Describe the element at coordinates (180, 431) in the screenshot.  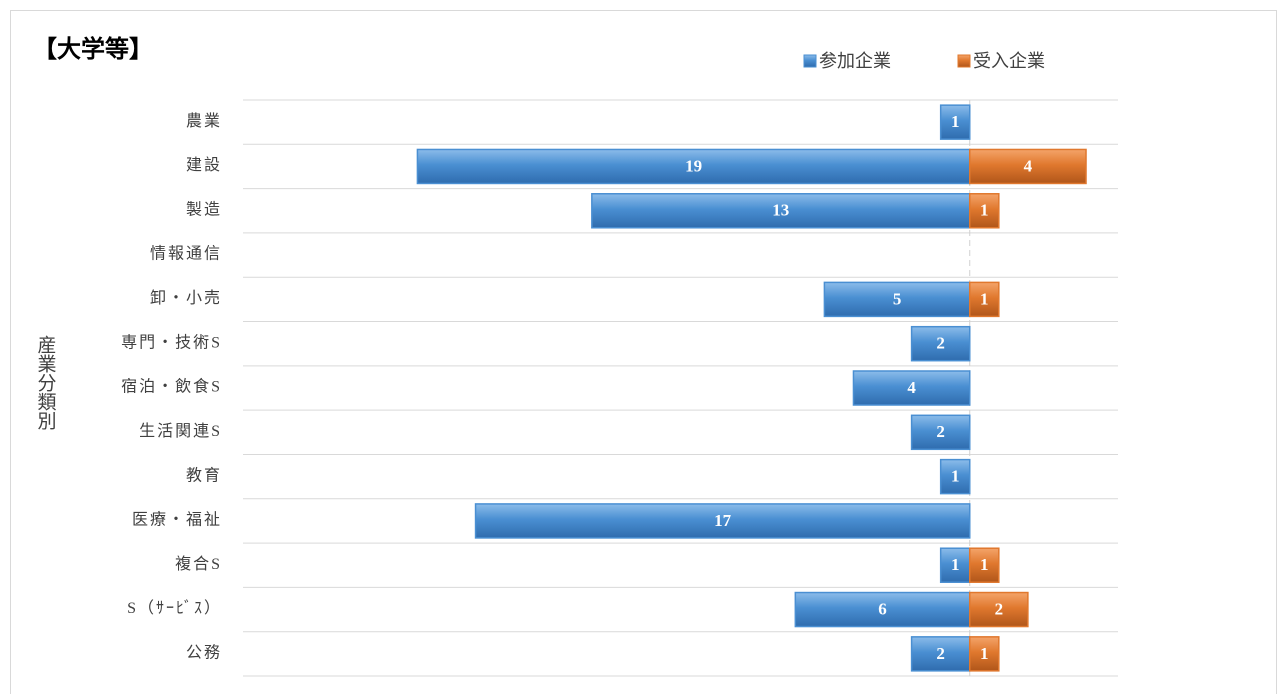
I see `category-label: 生活関連S` at that location.